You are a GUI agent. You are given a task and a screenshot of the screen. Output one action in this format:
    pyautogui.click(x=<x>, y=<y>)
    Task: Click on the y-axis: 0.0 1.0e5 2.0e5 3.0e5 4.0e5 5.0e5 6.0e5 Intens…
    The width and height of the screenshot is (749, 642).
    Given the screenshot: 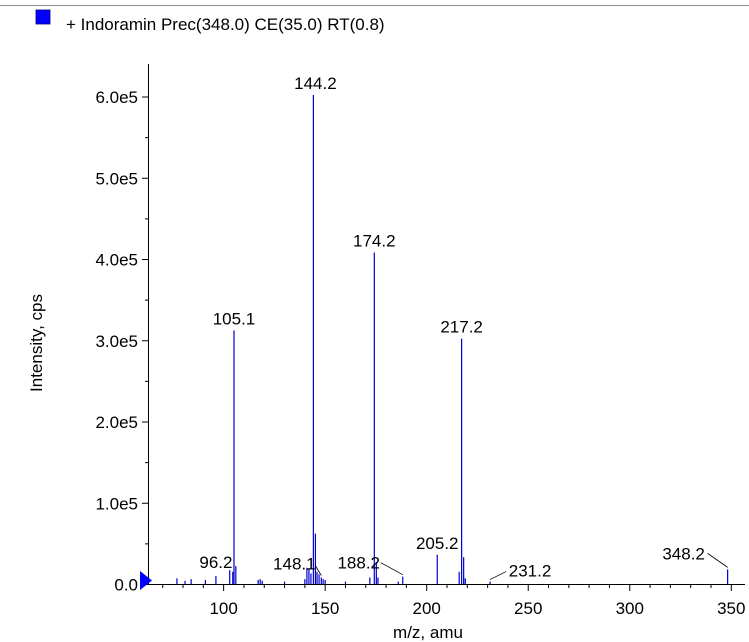 What is the action you would take?
    pyautogui.click(x=88, y=329)
    